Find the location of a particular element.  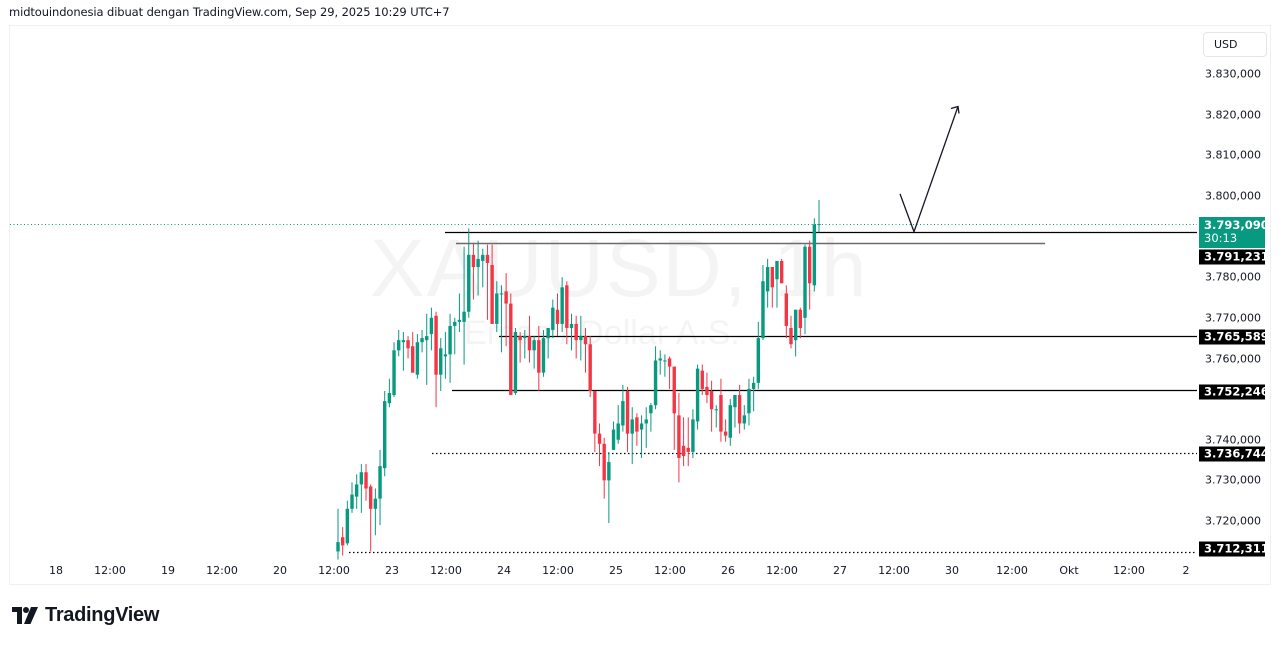

bar-countdown: 30:13 is located at coordinates (1221, 238).